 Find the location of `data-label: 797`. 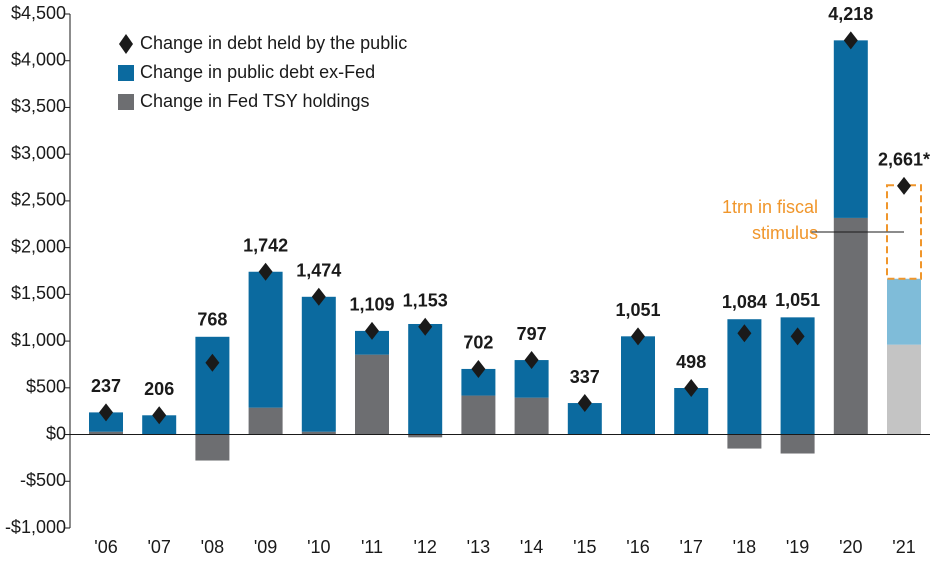

data-label: 797 is located at coordinates (532, 334).